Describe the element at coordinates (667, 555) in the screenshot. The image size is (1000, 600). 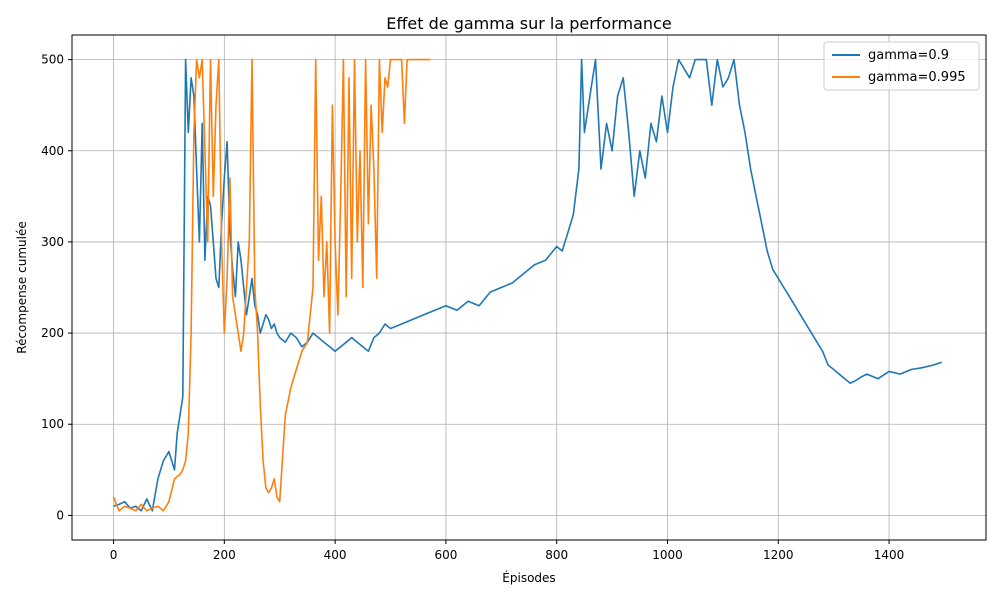
I see `x-tick-label: 1000` at that location.